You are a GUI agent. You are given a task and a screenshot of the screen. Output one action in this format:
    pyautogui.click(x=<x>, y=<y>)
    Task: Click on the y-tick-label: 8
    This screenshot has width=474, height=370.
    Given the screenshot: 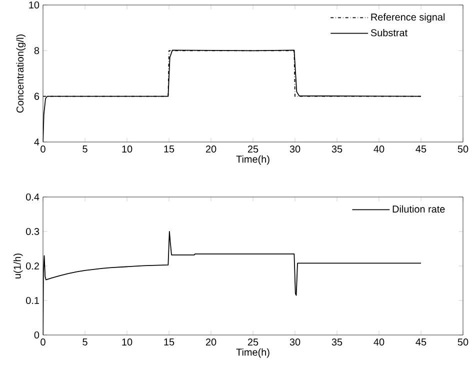 What is the action you would take?
    pyautogui.click(x=37, y=50)
    